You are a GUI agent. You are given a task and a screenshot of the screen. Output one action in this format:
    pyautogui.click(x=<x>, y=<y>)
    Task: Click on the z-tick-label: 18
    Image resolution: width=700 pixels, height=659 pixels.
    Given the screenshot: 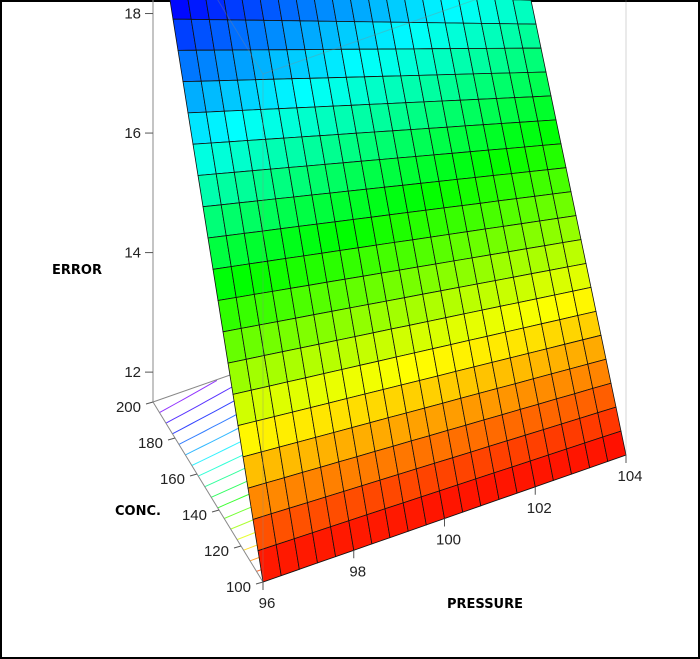 What is the action you would take?
    pyautogui.click(x=132, y=14)
    